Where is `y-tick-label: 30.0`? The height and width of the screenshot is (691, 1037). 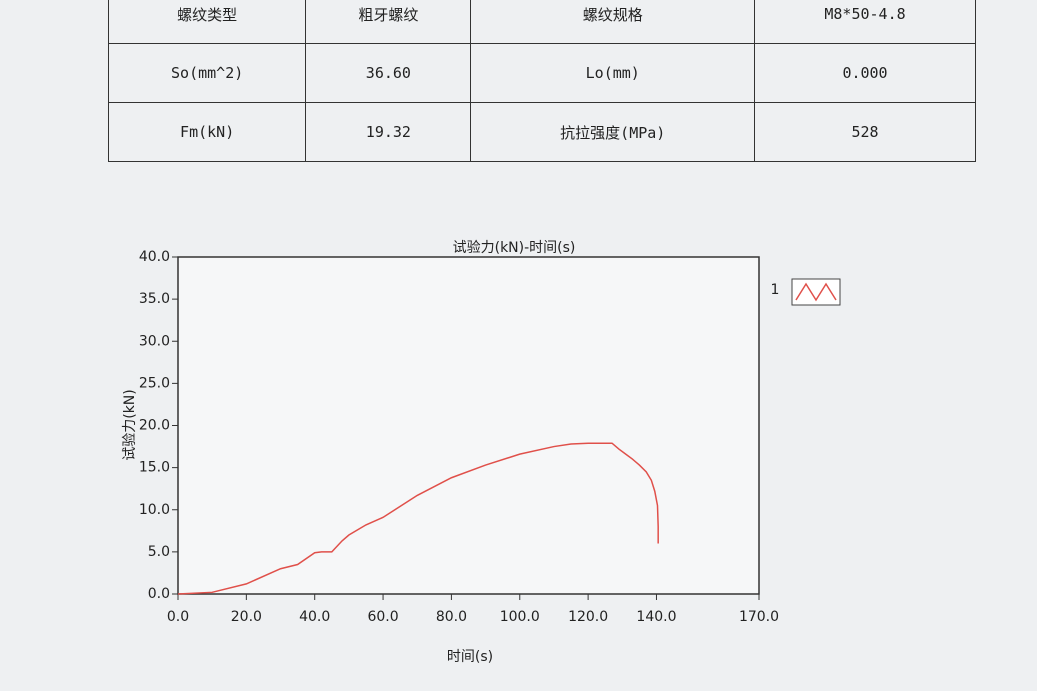
y-tick-label: 30.0 is located at coordinates (154, 341).